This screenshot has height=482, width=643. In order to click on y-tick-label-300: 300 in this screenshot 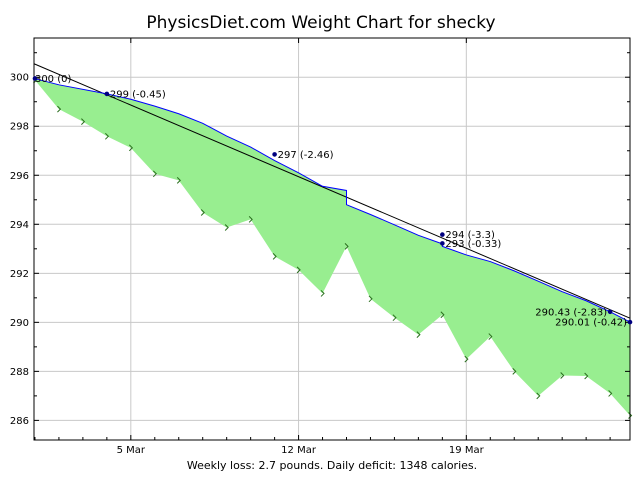, I will do `click(19, 78)`.